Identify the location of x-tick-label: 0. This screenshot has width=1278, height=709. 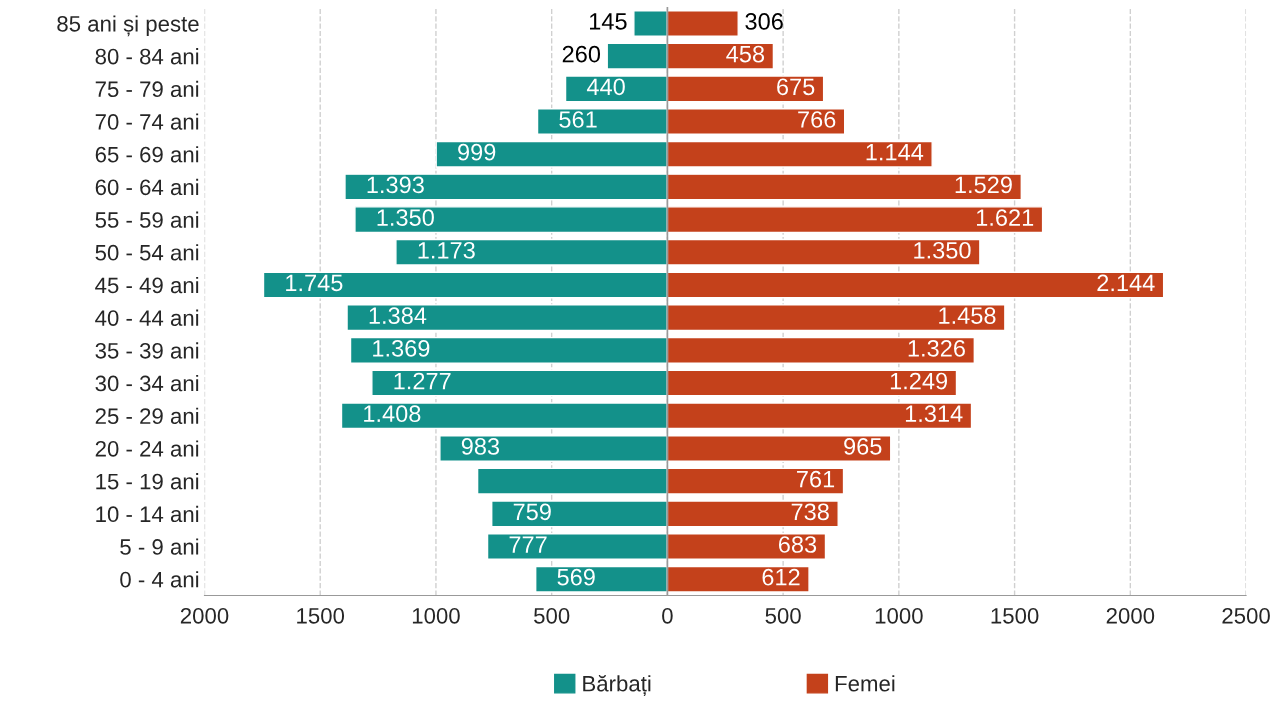
(667, 615).